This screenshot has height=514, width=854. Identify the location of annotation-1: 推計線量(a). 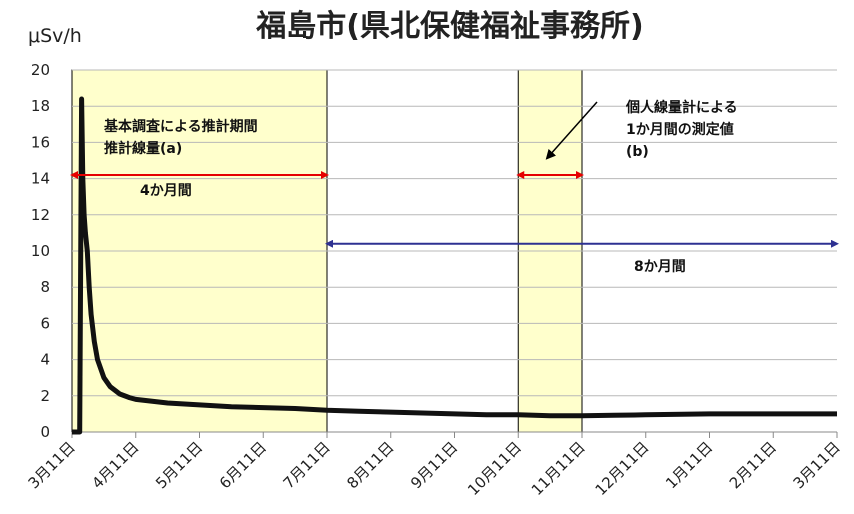
(143, 148).